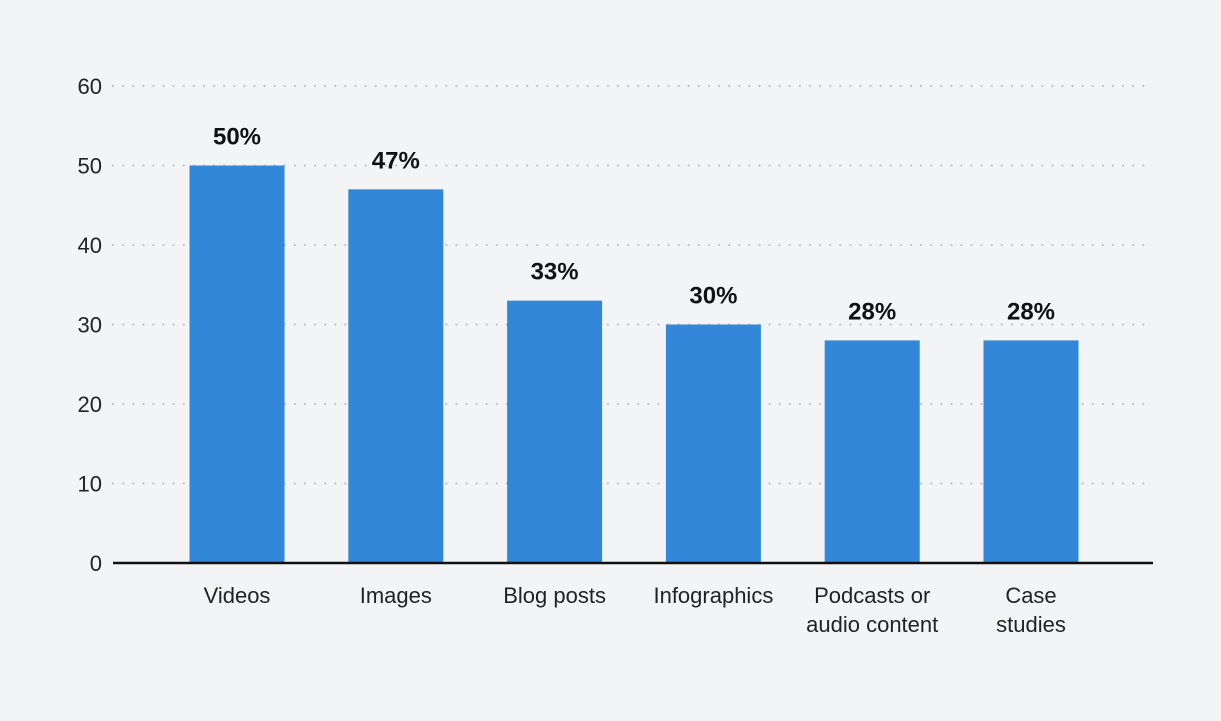  What do you see at coordinates (713, 595) in the screenshot?
I see `x-category-label: Infographics` at bounding box center [713, 595].